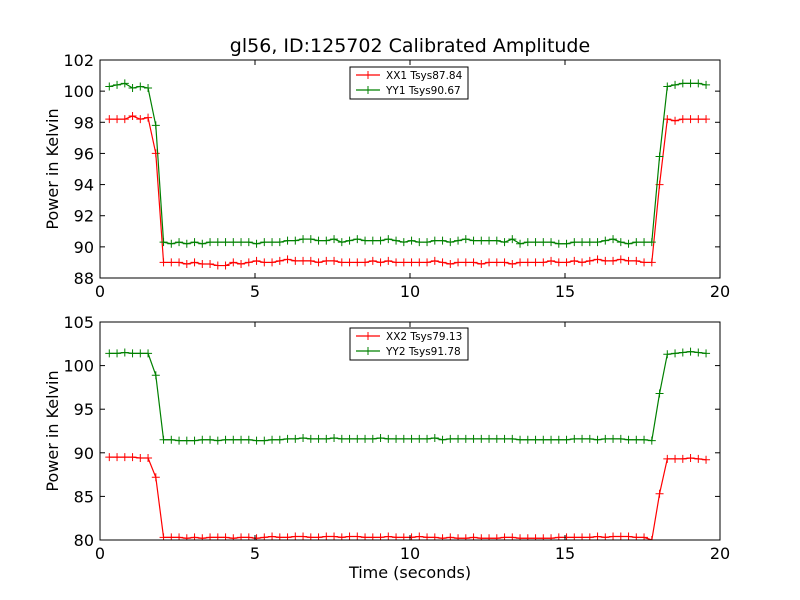 Image resolution: width=800 pixels, height=600 pixels. I want to click on series-line, so click(408, 396).